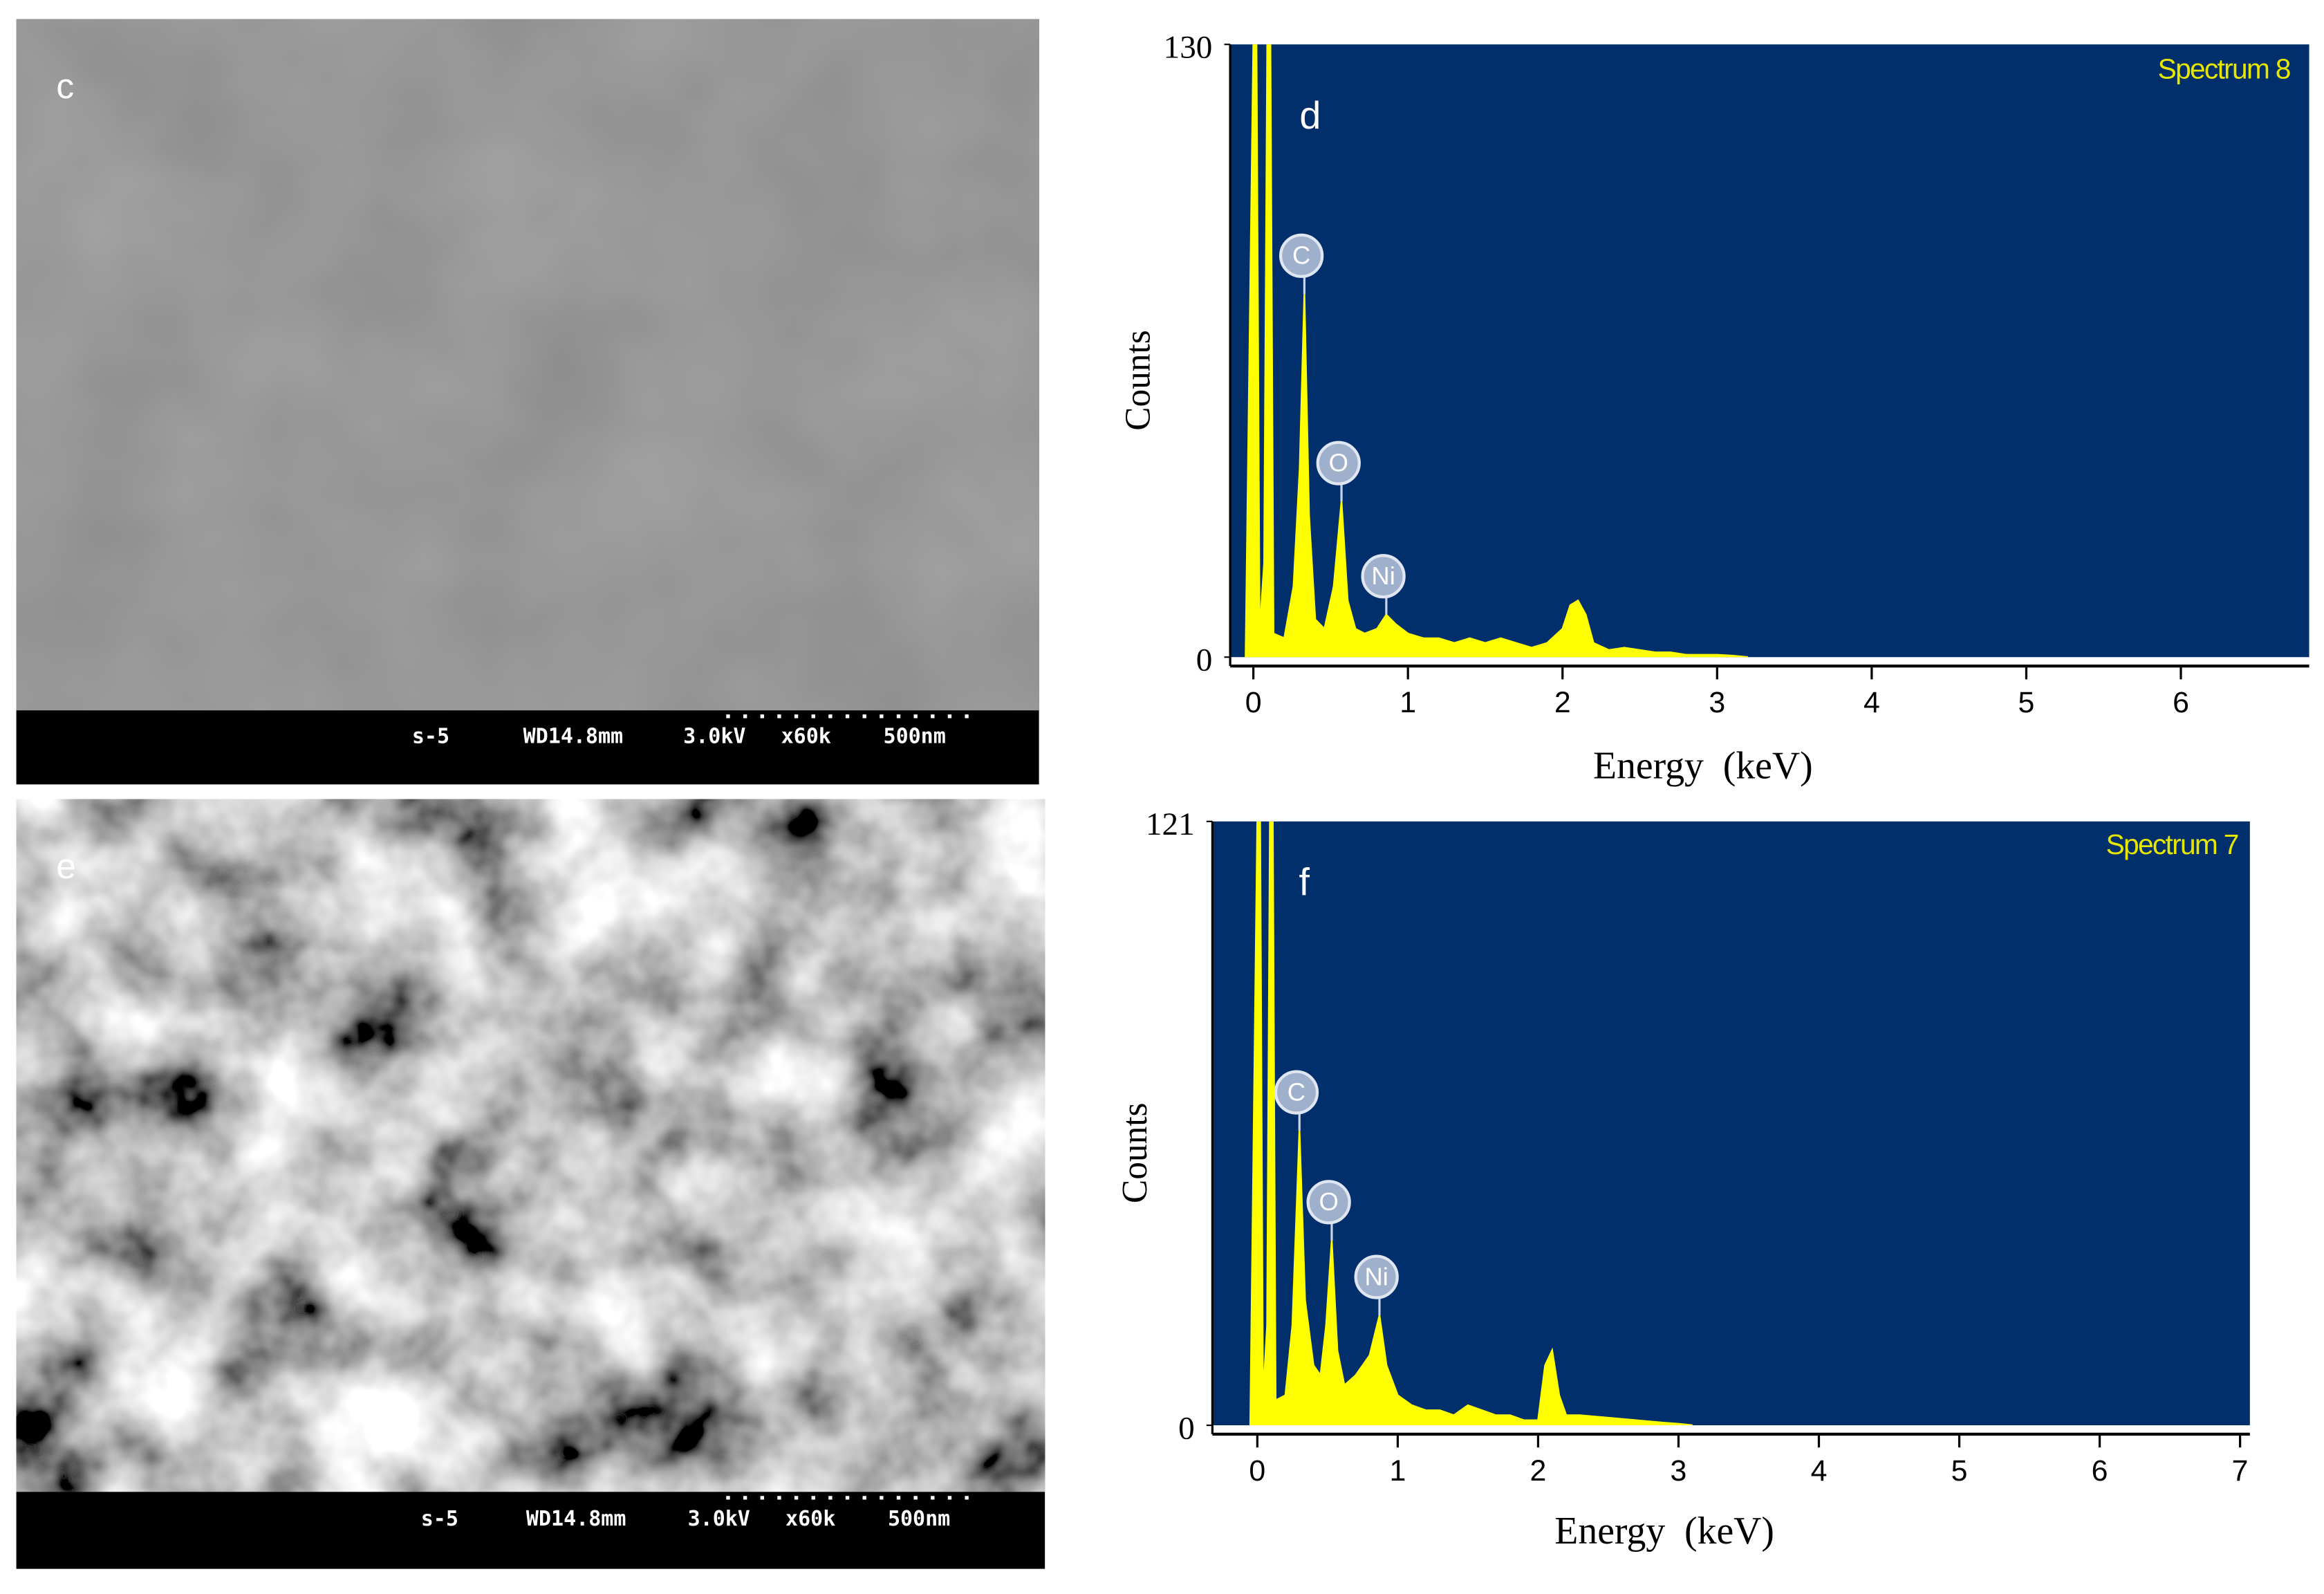 This screenshot has width=2324, height=1594. What do you see at coordinates (2224, 68) in the screenshot?
I see `legend: Spectrum 8` at bounding box center [2224, 68].